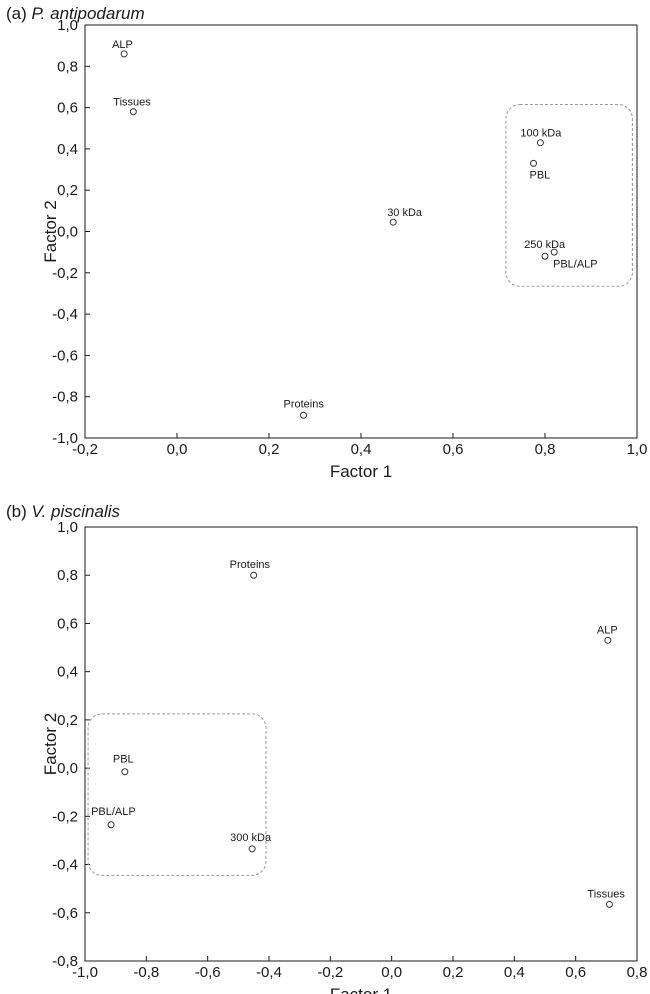 Image resolution: width=650 pixels, height=994 pixels. Describe the element at coordinates (541, 134) in the screenshot. I see `point-label-100-kda: 100 kDa` at that location.